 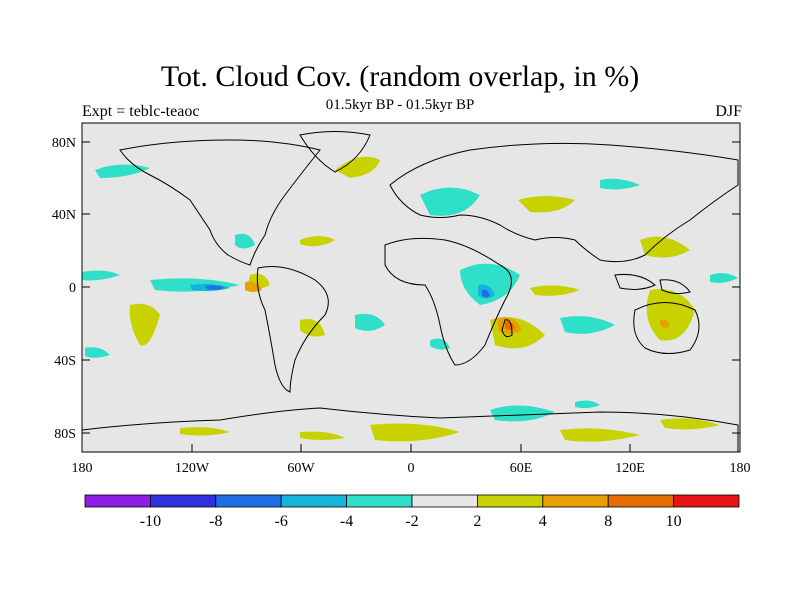 I want to click on lat-tick-label: 80S, so click(x=65, y=434).